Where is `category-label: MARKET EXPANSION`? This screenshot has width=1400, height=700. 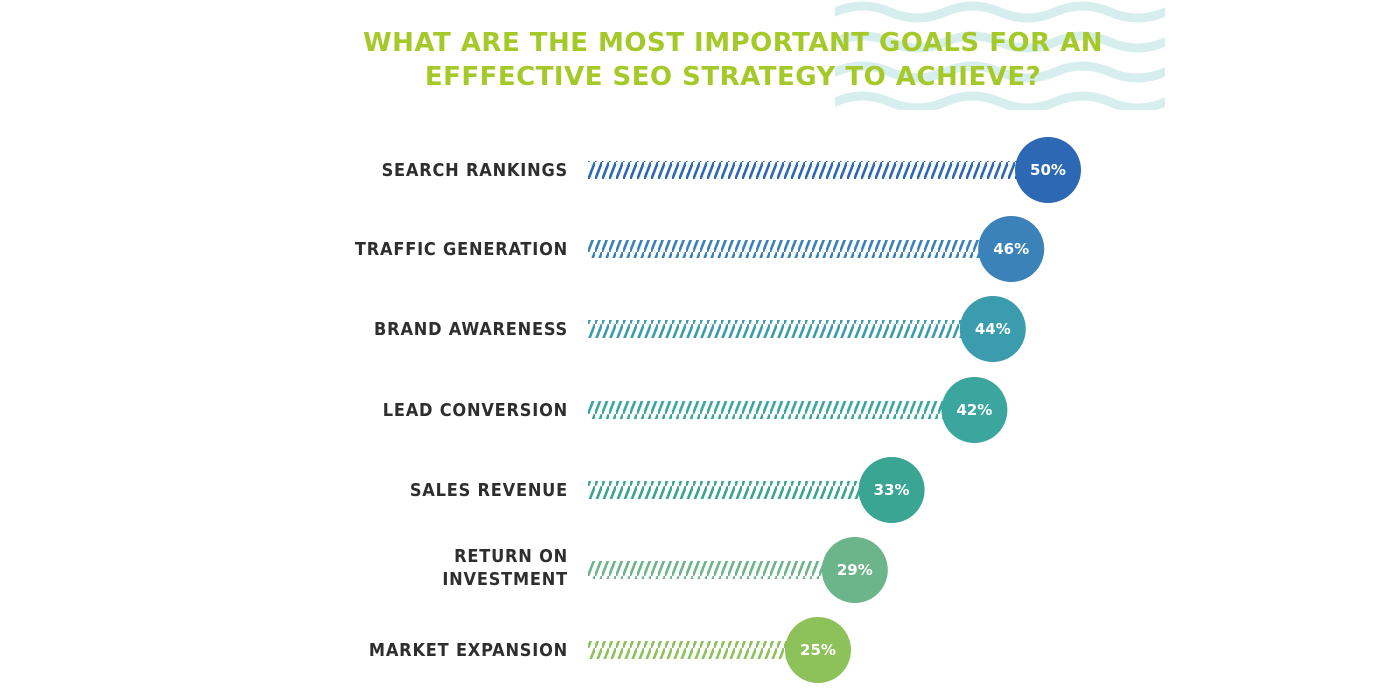 category-label: MARKET EXPANSION is located at coordinates (468, 650).